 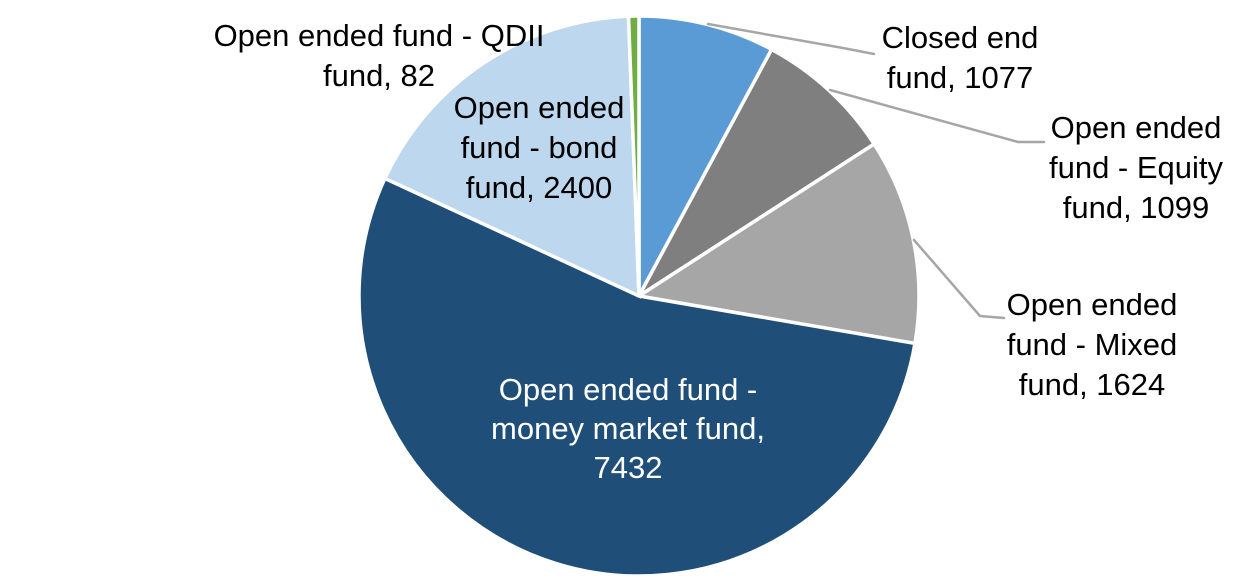 What do you see at coordinates (1136, 167) in the screenshot?
I see `data-label-equity-fund: Open ended fund - Equity fund, 1099` at bounding box center [1136, 167].